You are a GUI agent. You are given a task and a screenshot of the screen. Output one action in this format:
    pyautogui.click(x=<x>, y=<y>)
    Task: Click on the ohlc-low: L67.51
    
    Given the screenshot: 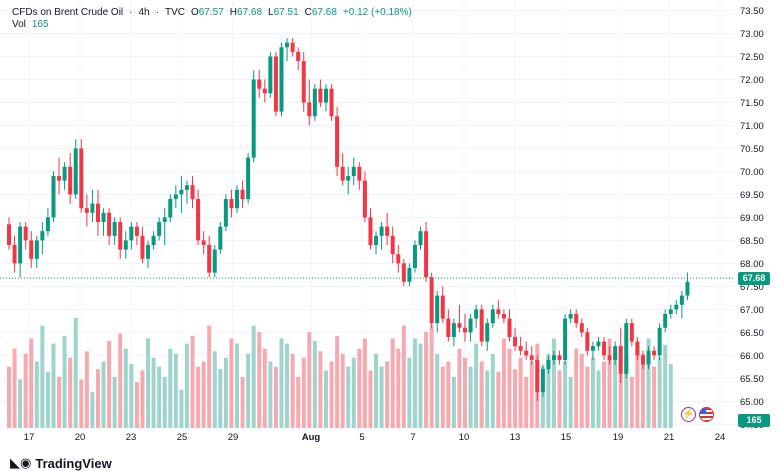 What is the action you would take?
    pyautogui.click(x=283, y=12)
    